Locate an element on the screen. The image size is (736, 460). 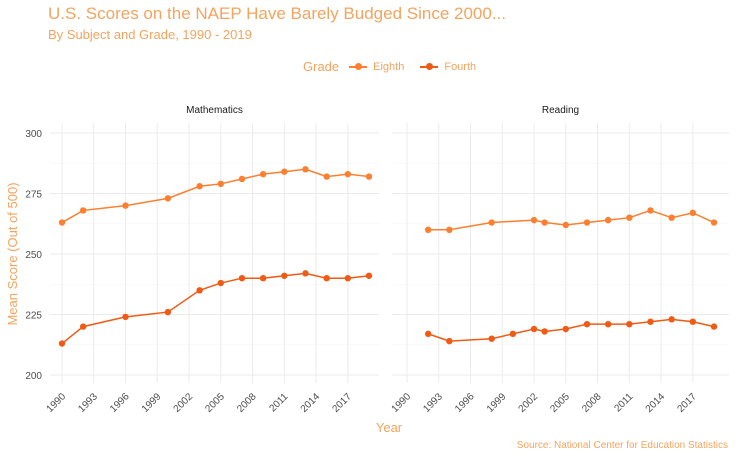
series-line-eighth is located at coordinates (215, 196).